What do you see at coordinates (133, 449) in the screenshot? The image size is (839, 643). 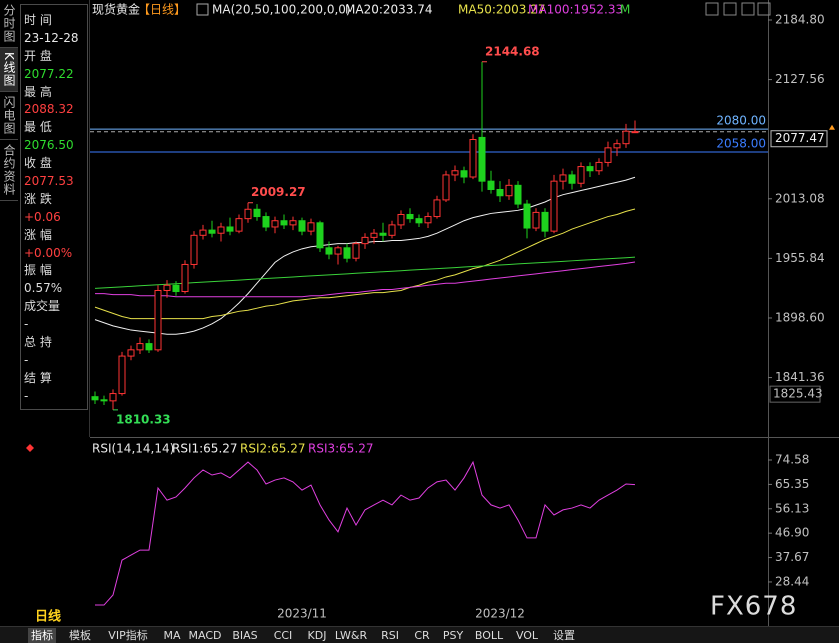 I see `rsi-indicator: RSI(14,14,14)` at bounding box center [133, 449].